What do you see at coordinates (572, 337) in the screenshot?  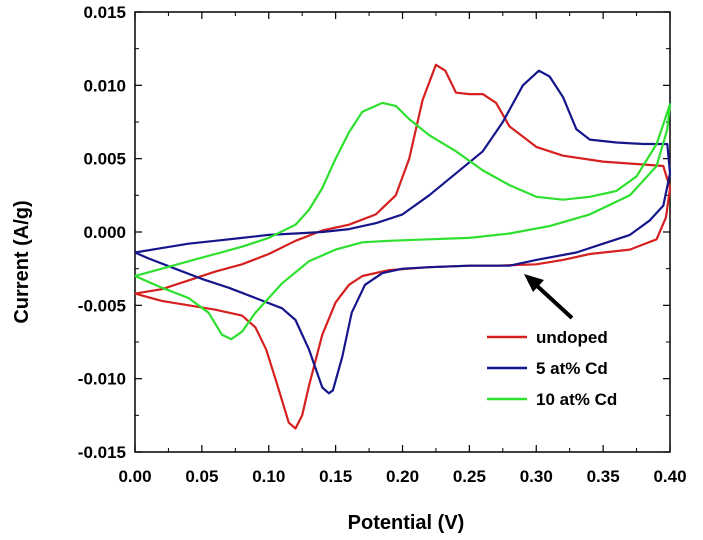 I see `legend-label-undoped: undoped` at bounding box center [572, 337].